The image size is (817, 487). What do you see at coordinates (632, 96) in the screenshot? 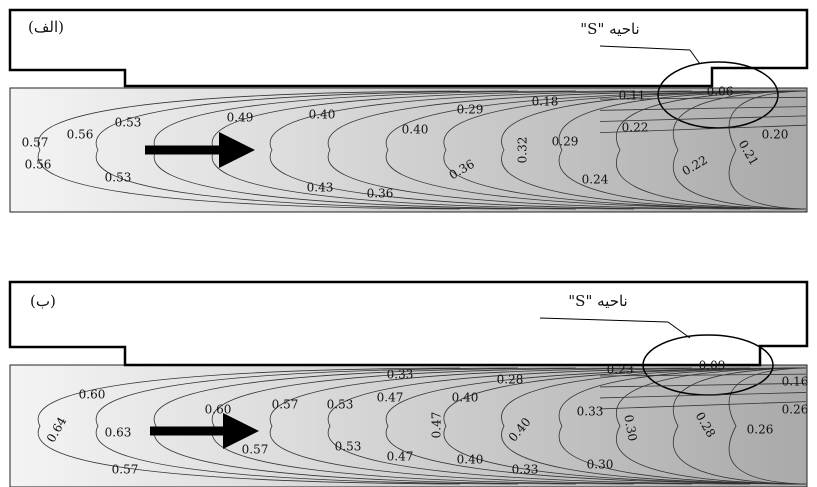
I see `contour-label: 0.11` at bounding box center [632, 96].